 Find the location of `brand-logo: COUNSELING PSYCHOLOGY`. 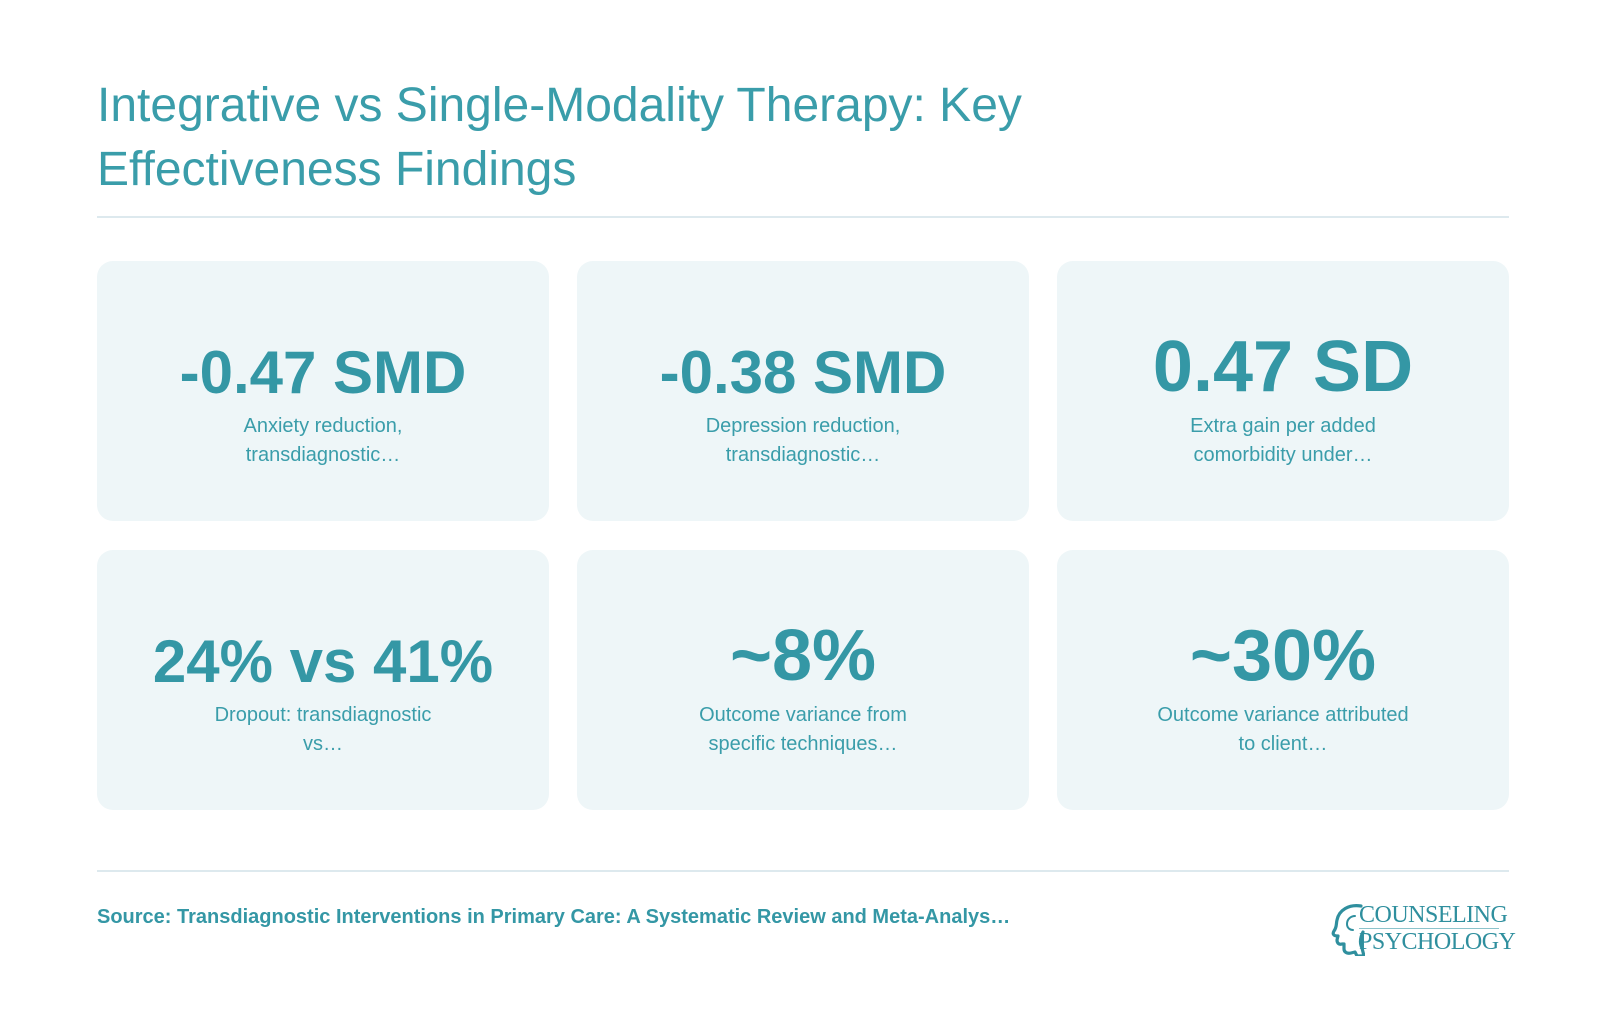

brand-logo: COUNSELING PSYCHOLOGY is located at coordinates (1423, 929).